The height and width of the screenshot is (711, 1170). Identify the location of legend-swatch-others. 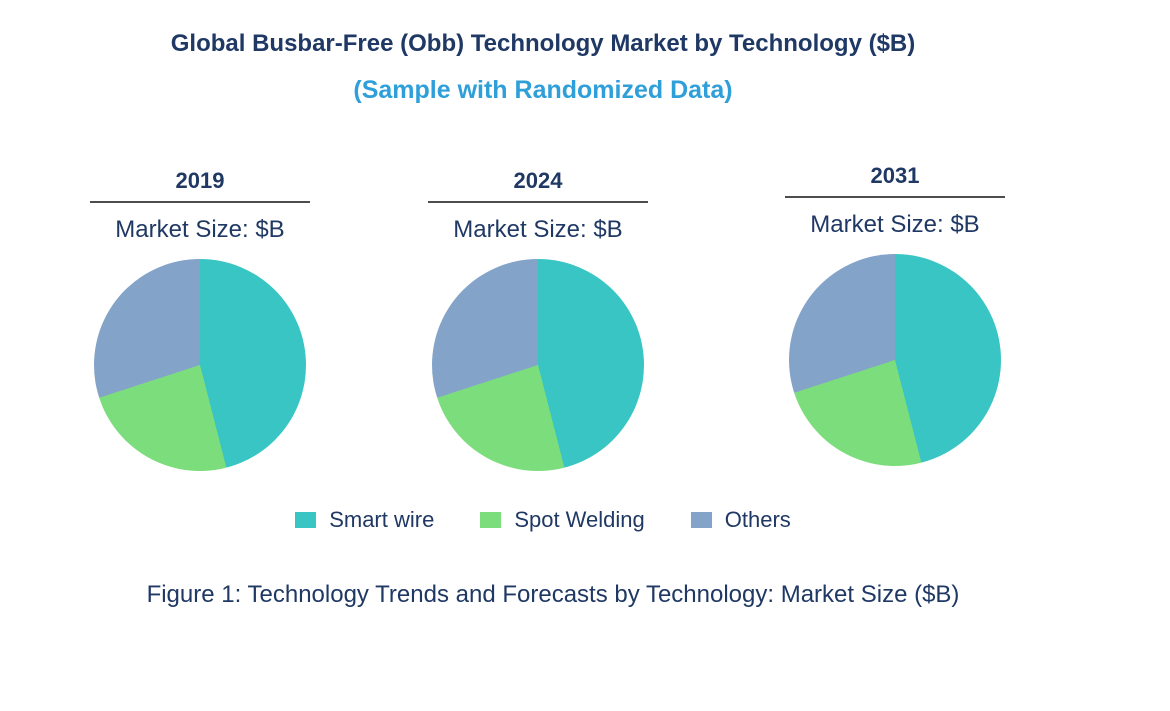
(701, 520).